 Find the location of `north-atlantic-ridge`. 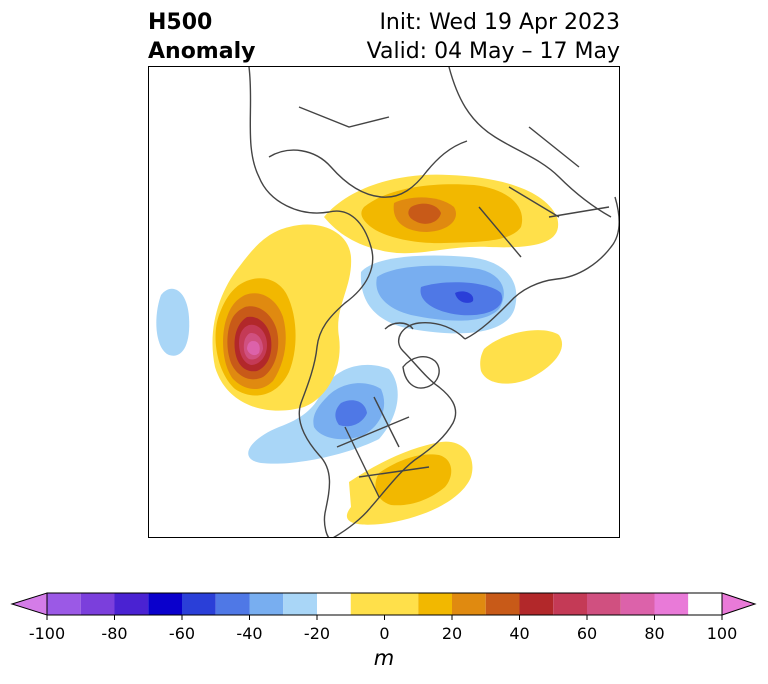

north-atlantic-ridge is located at coordinates (521, 357).